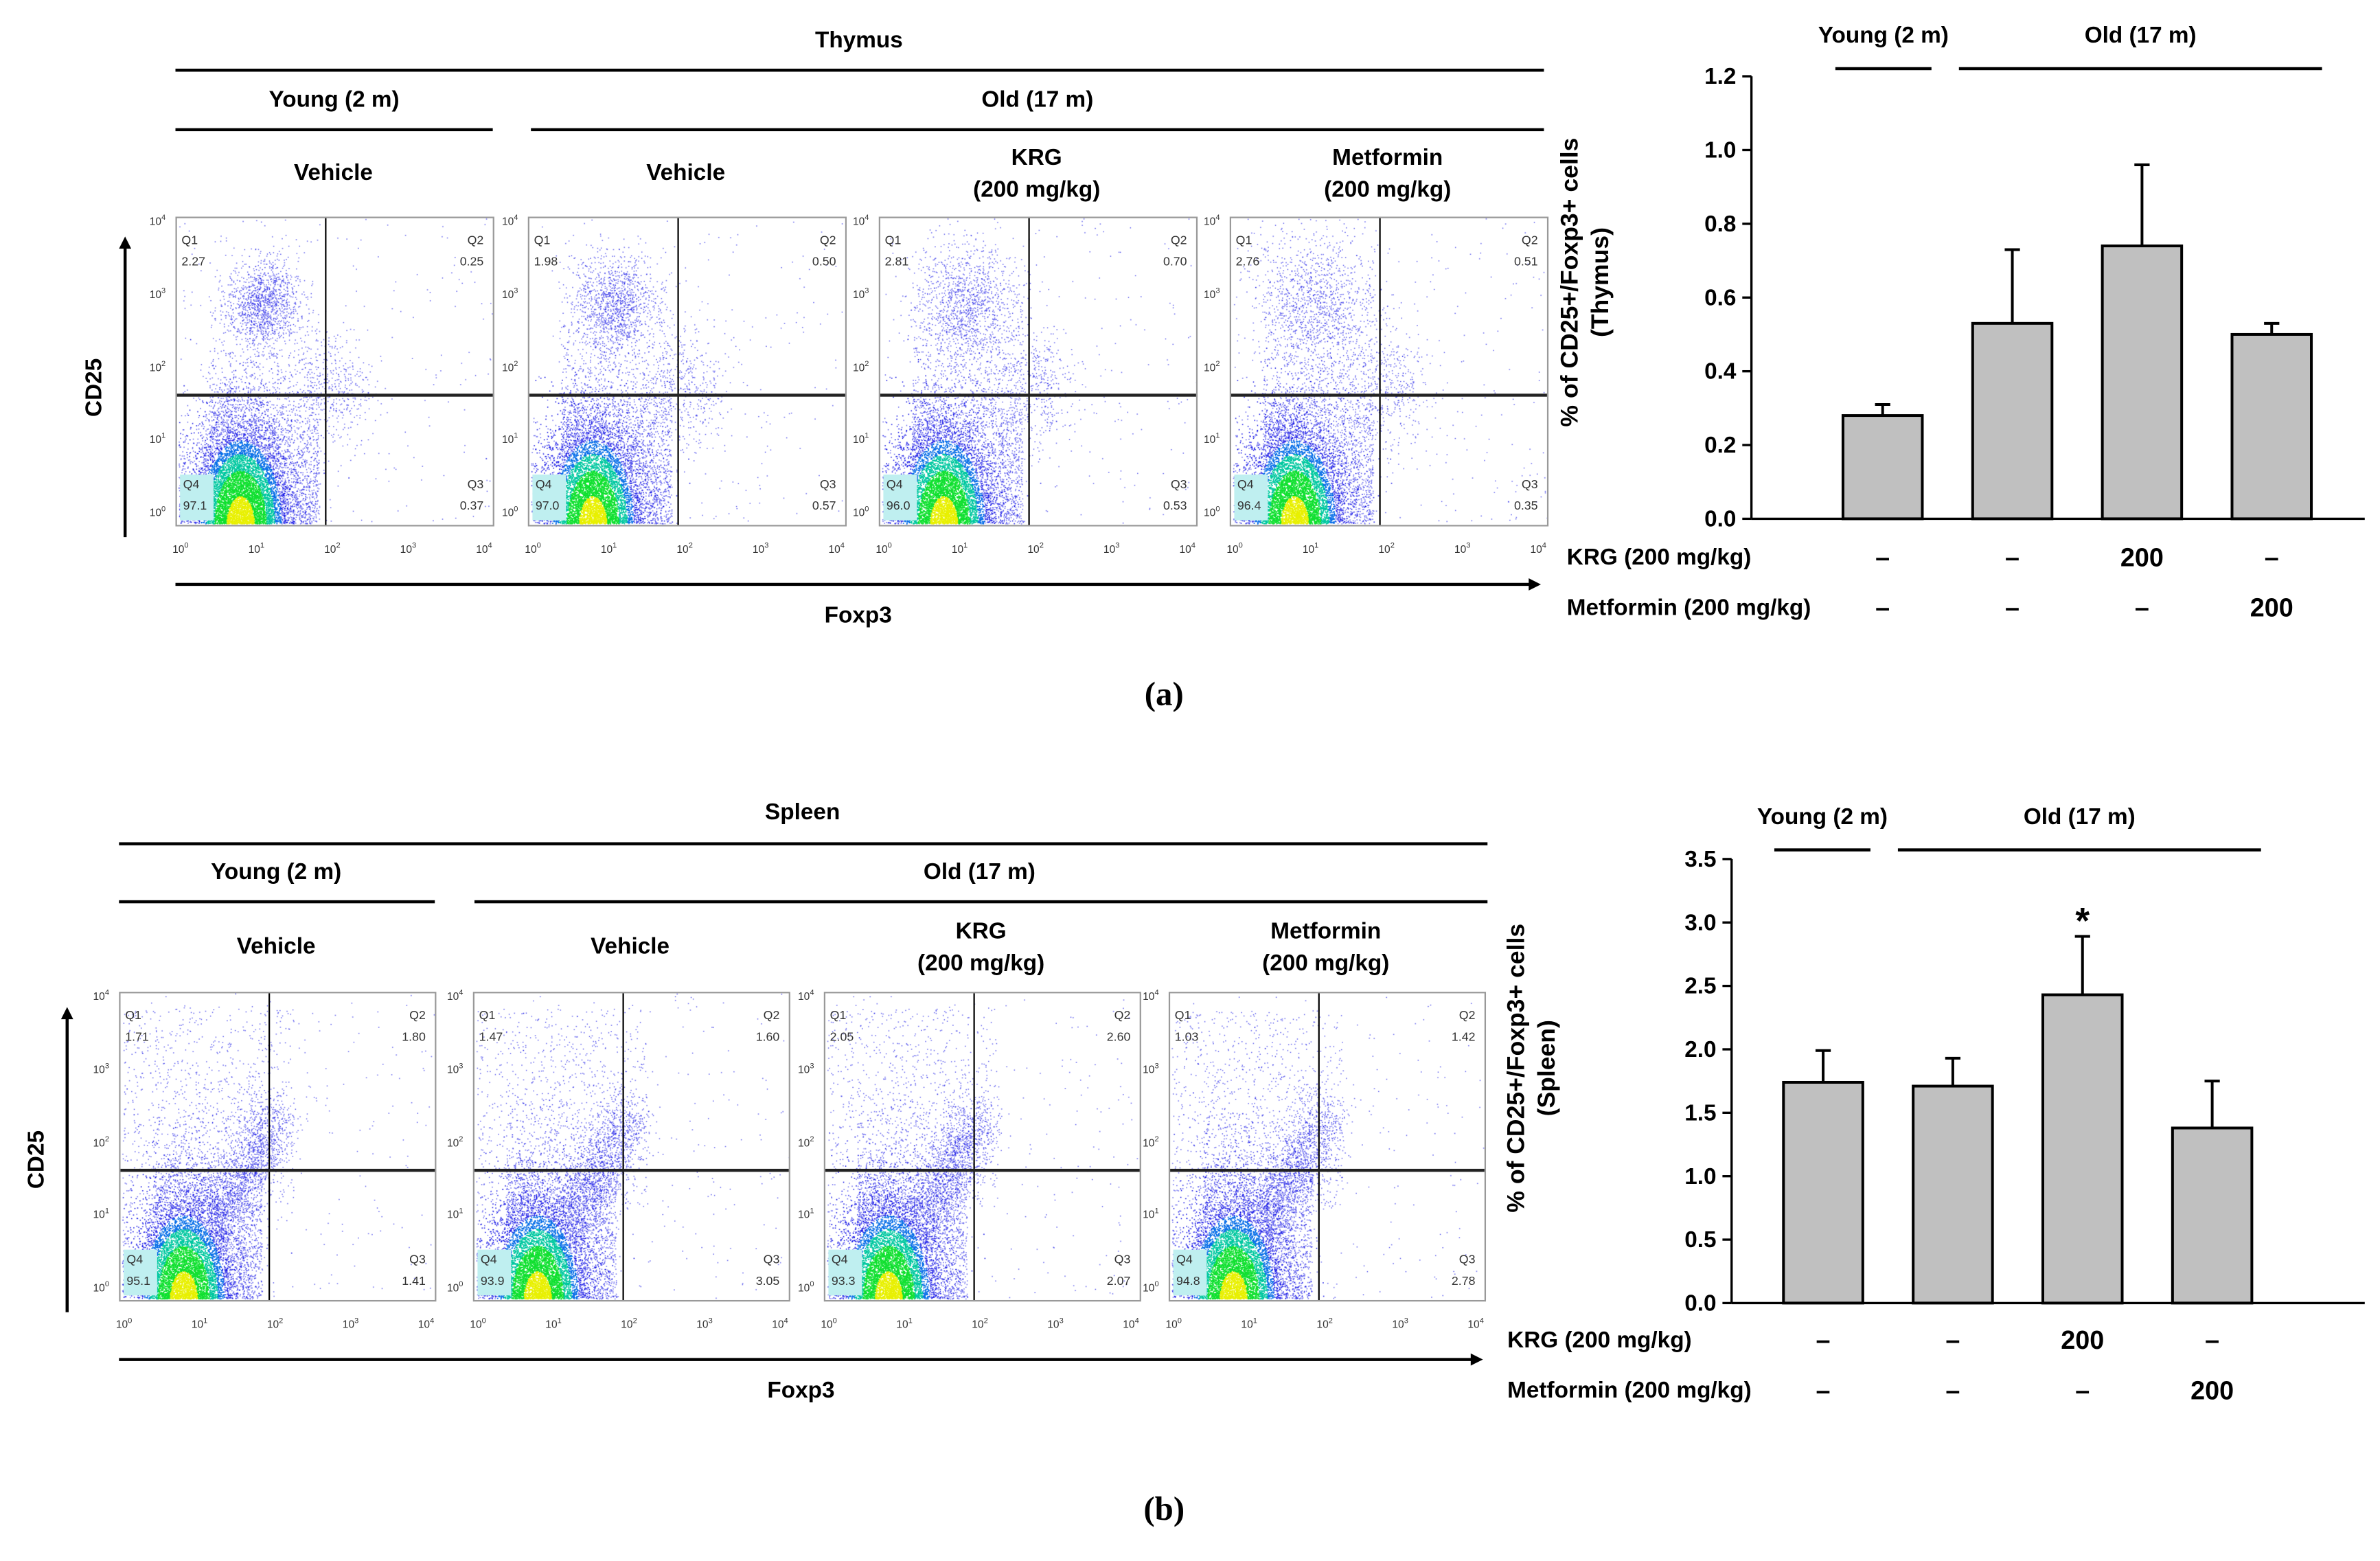  Describe the element at coordinates (1535, 584) in the screenshot. I see `foxp3-arrowhead` at that location.